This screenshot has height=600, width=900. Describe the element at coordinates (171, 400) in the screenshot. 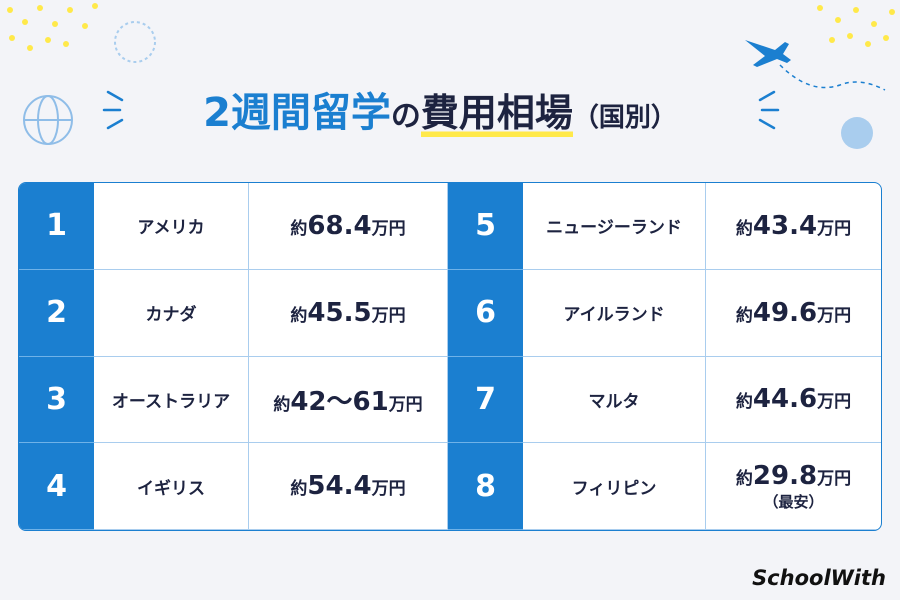

I see `country: オーストラリア` at that location.